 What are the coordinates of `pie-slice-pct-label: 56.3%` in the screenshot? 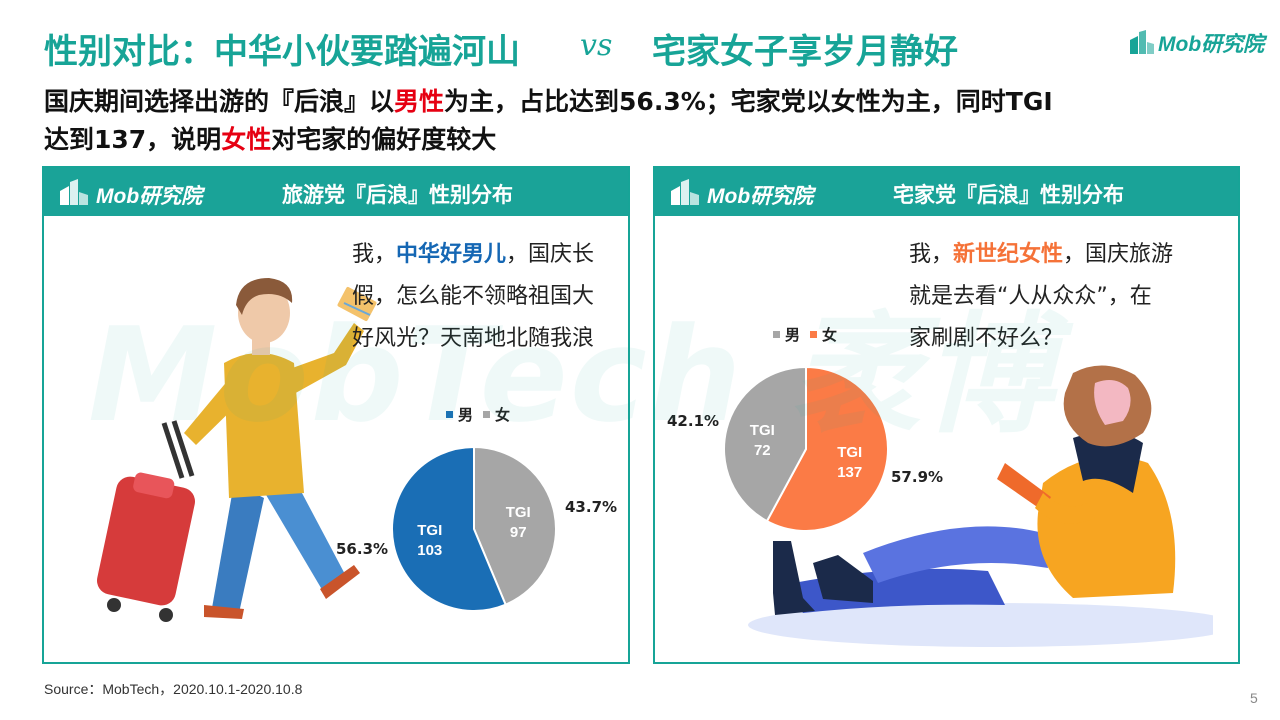 It's located at (362, 549).